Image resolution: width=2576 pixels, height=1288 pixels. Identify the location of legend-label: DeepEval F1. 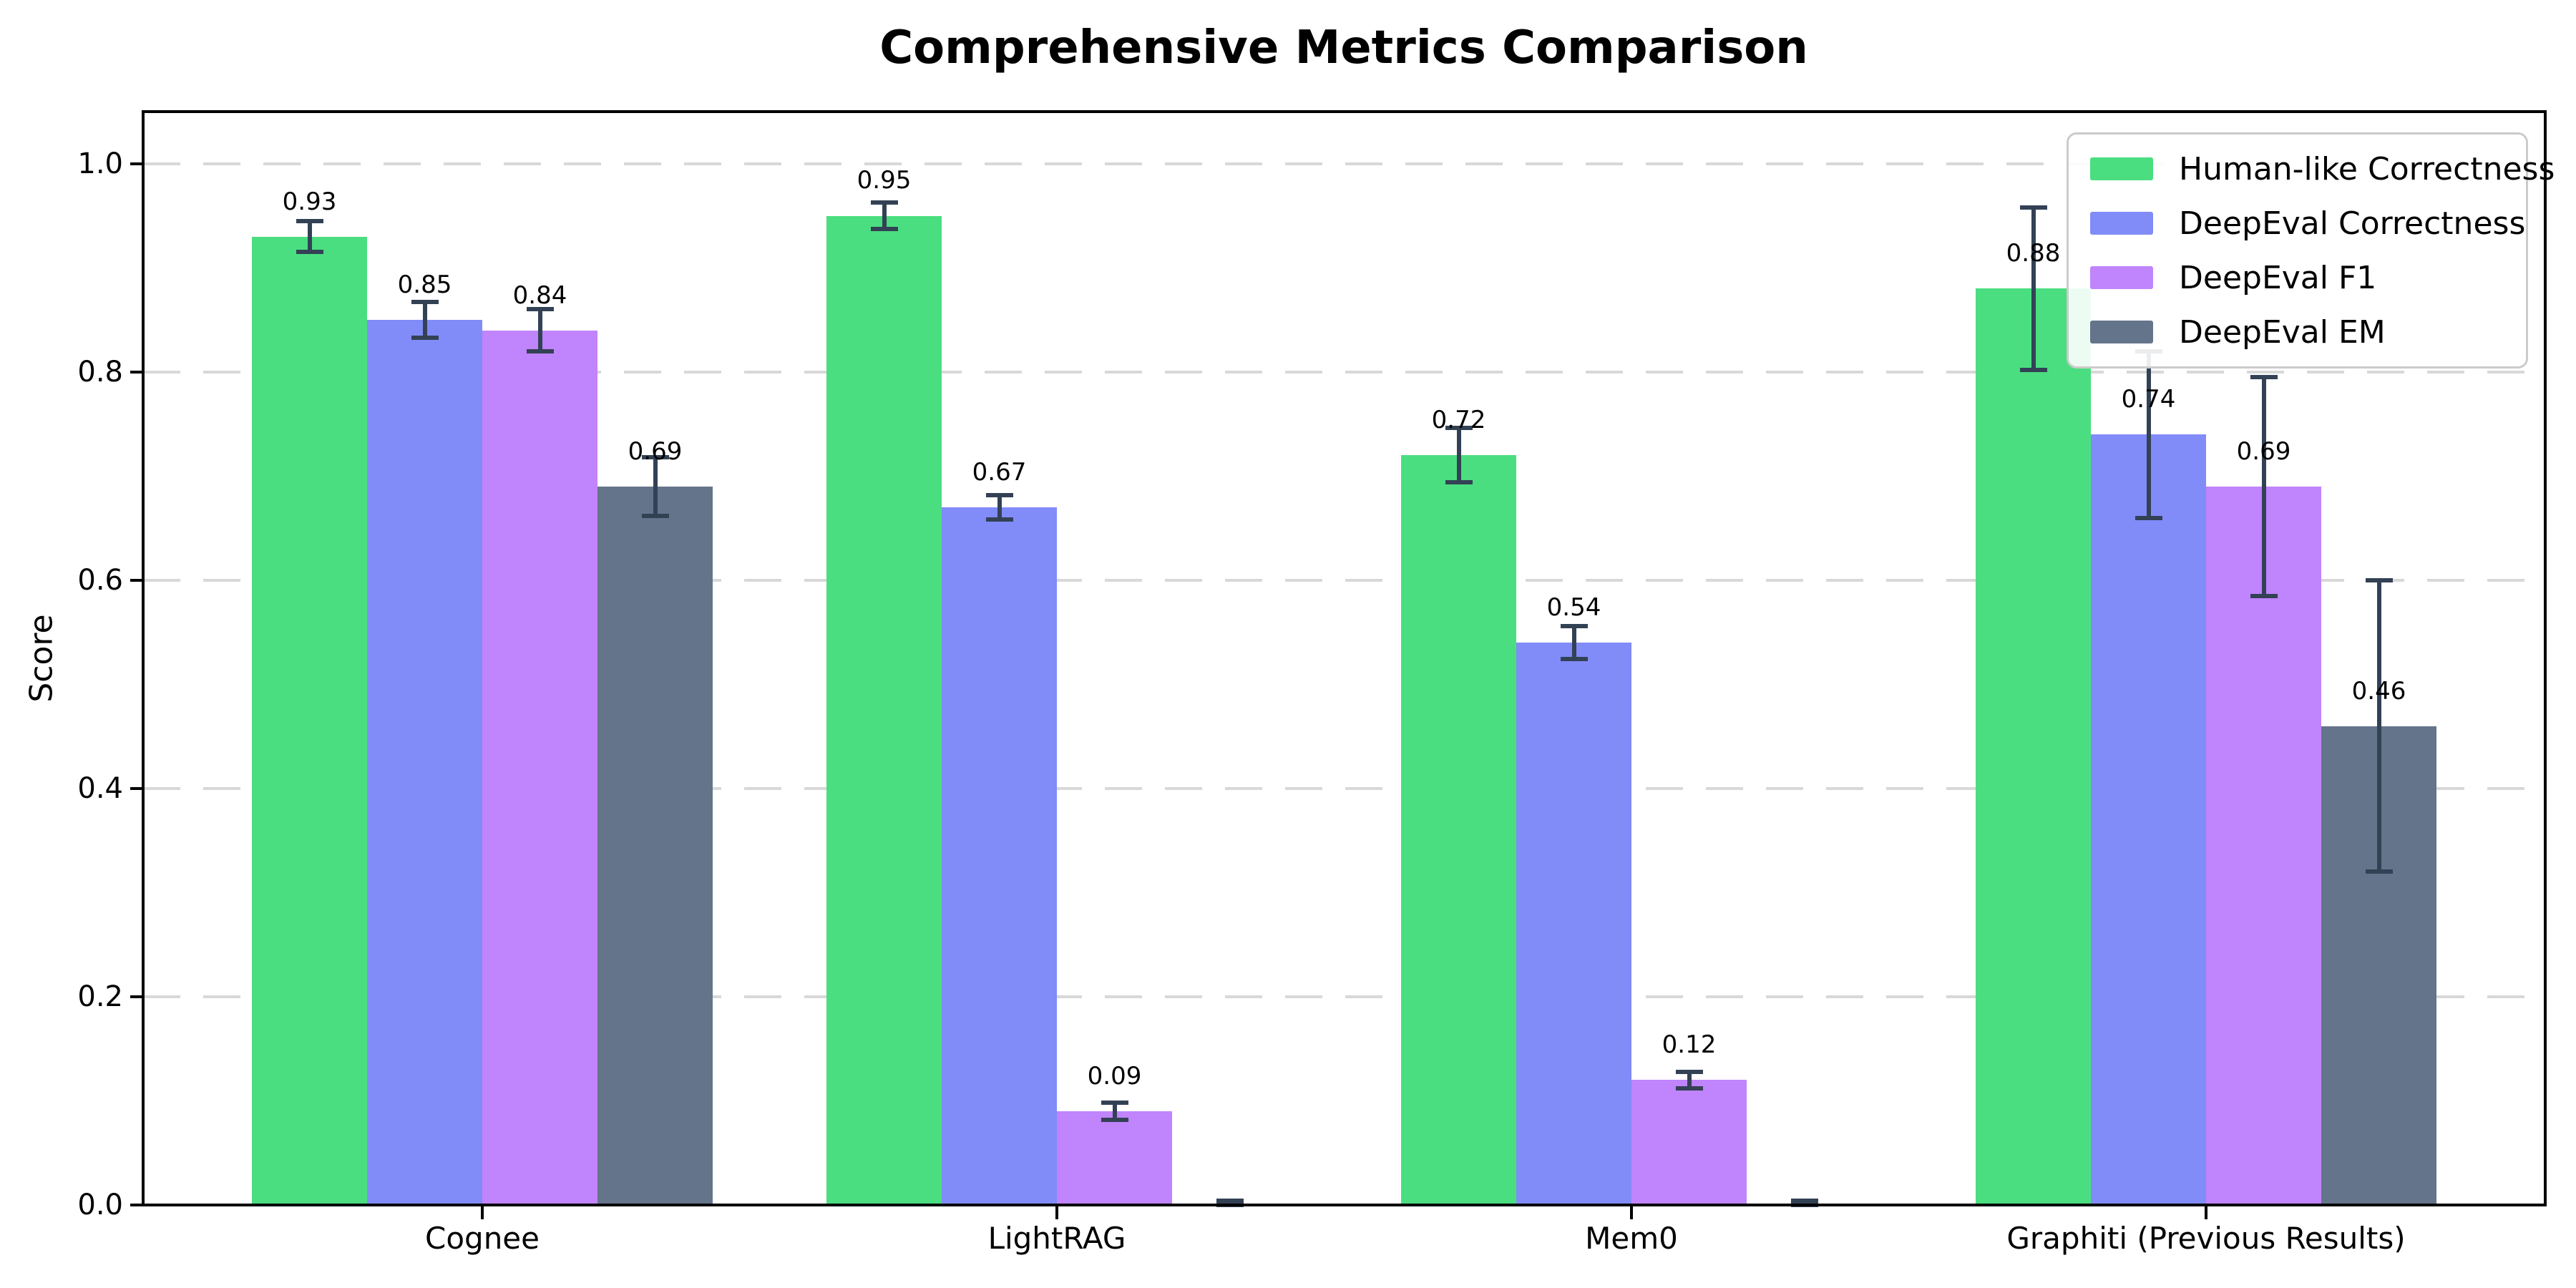
(2278, 277).